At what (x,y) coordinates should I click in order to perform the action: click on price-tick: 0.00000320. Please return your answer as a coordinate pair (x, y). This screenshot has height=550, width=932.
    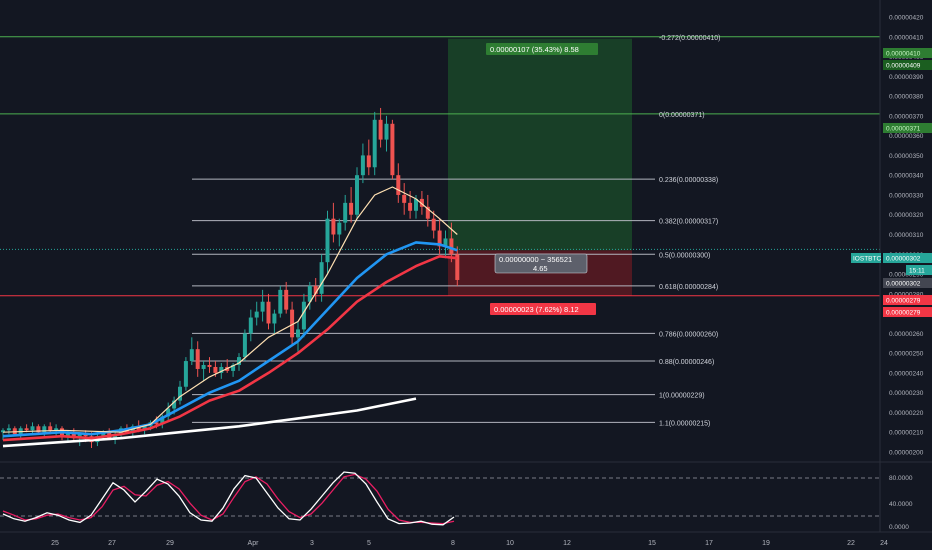
    Looking at the image, I should click on (906, 215).